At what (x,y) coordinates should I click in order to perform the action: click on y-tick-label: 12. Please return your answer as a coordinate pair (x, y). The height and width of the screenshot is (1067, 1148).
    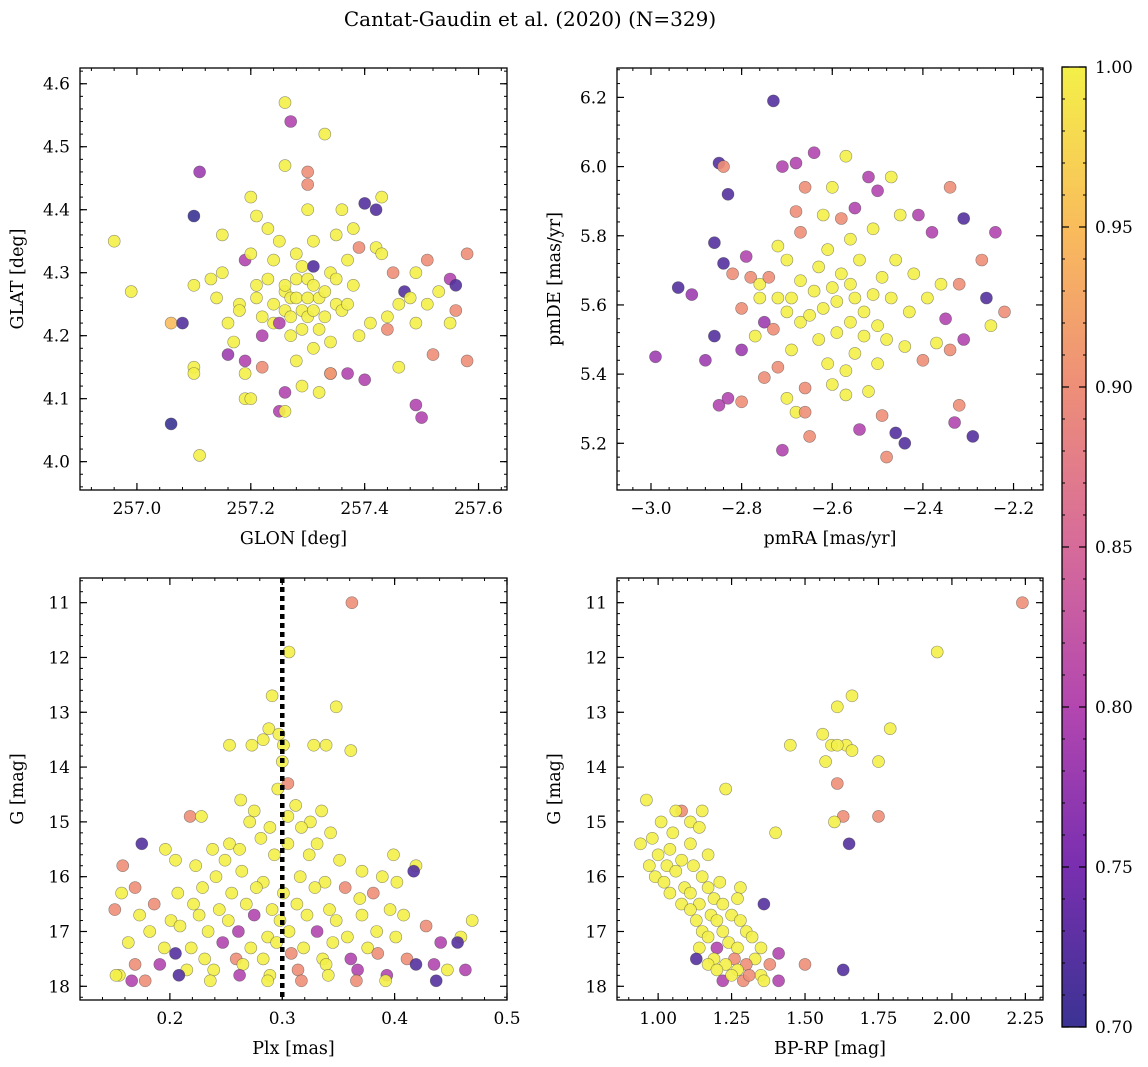
    Looking at the image, I should click on (59, 658).